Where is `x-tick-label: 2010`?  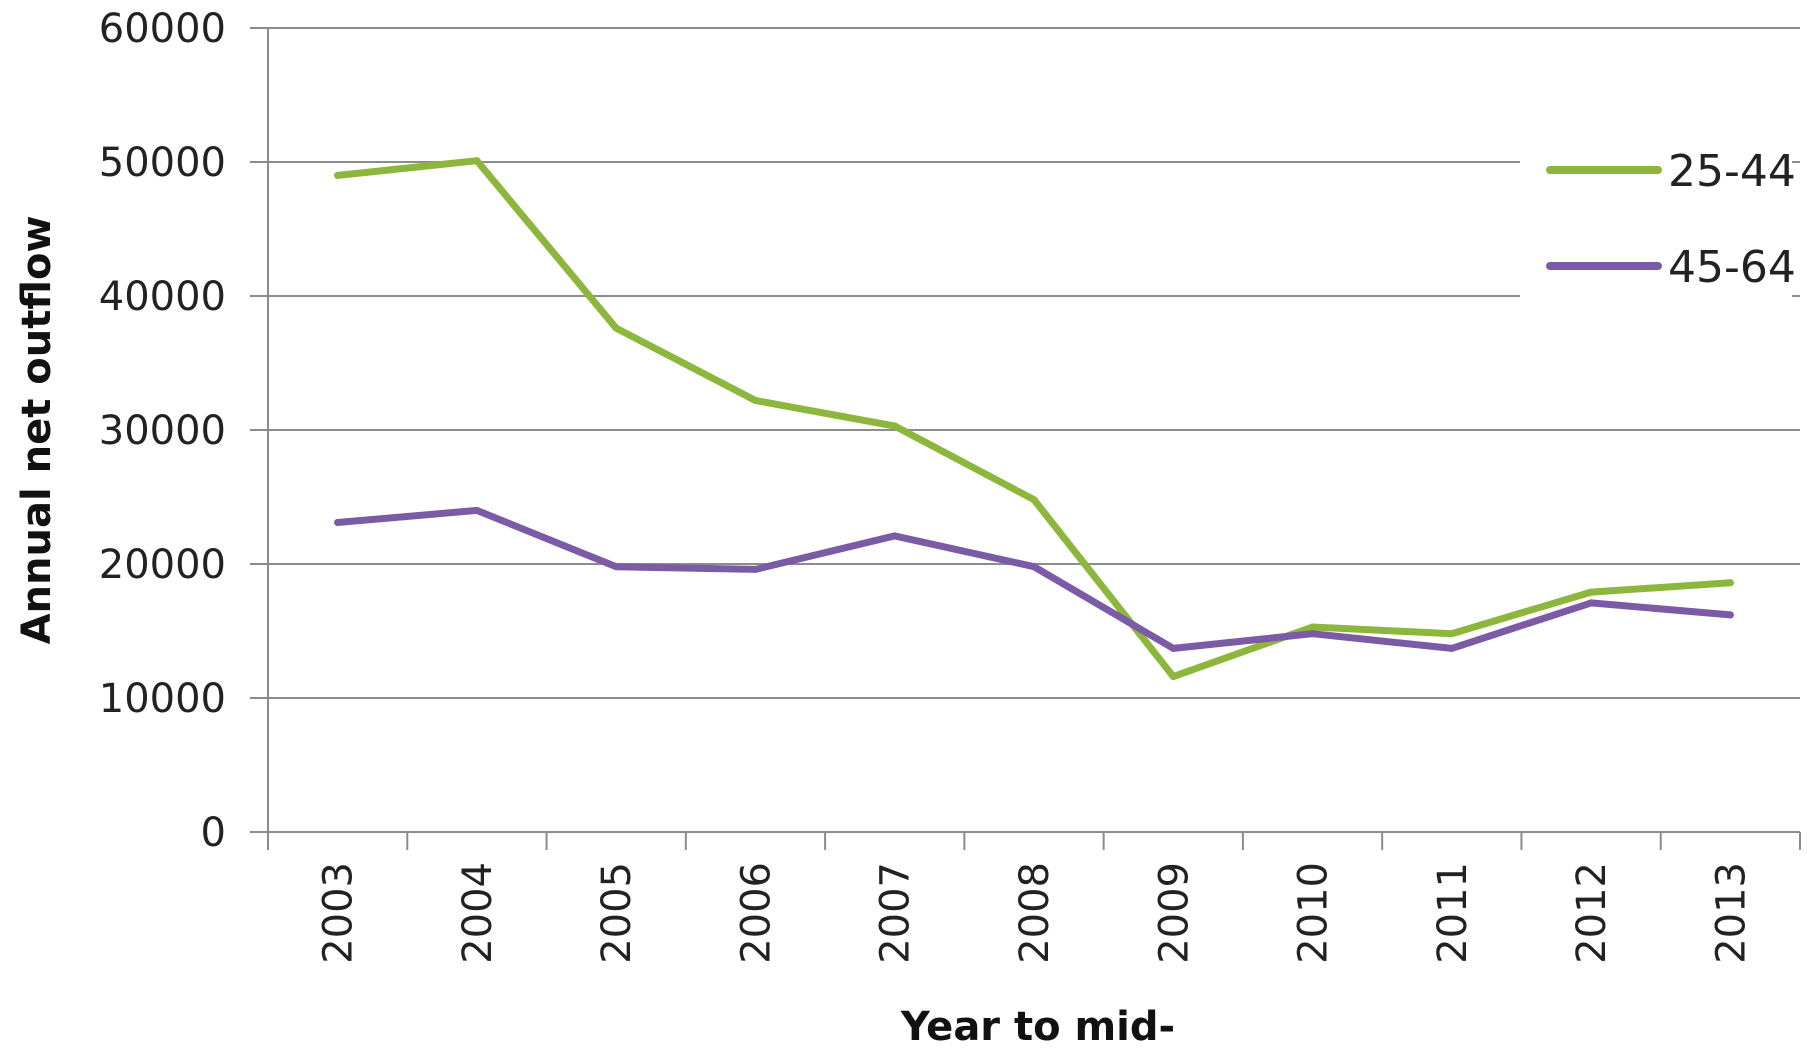 x-tick-label: 2010 is located at coordinates (1314, 913).